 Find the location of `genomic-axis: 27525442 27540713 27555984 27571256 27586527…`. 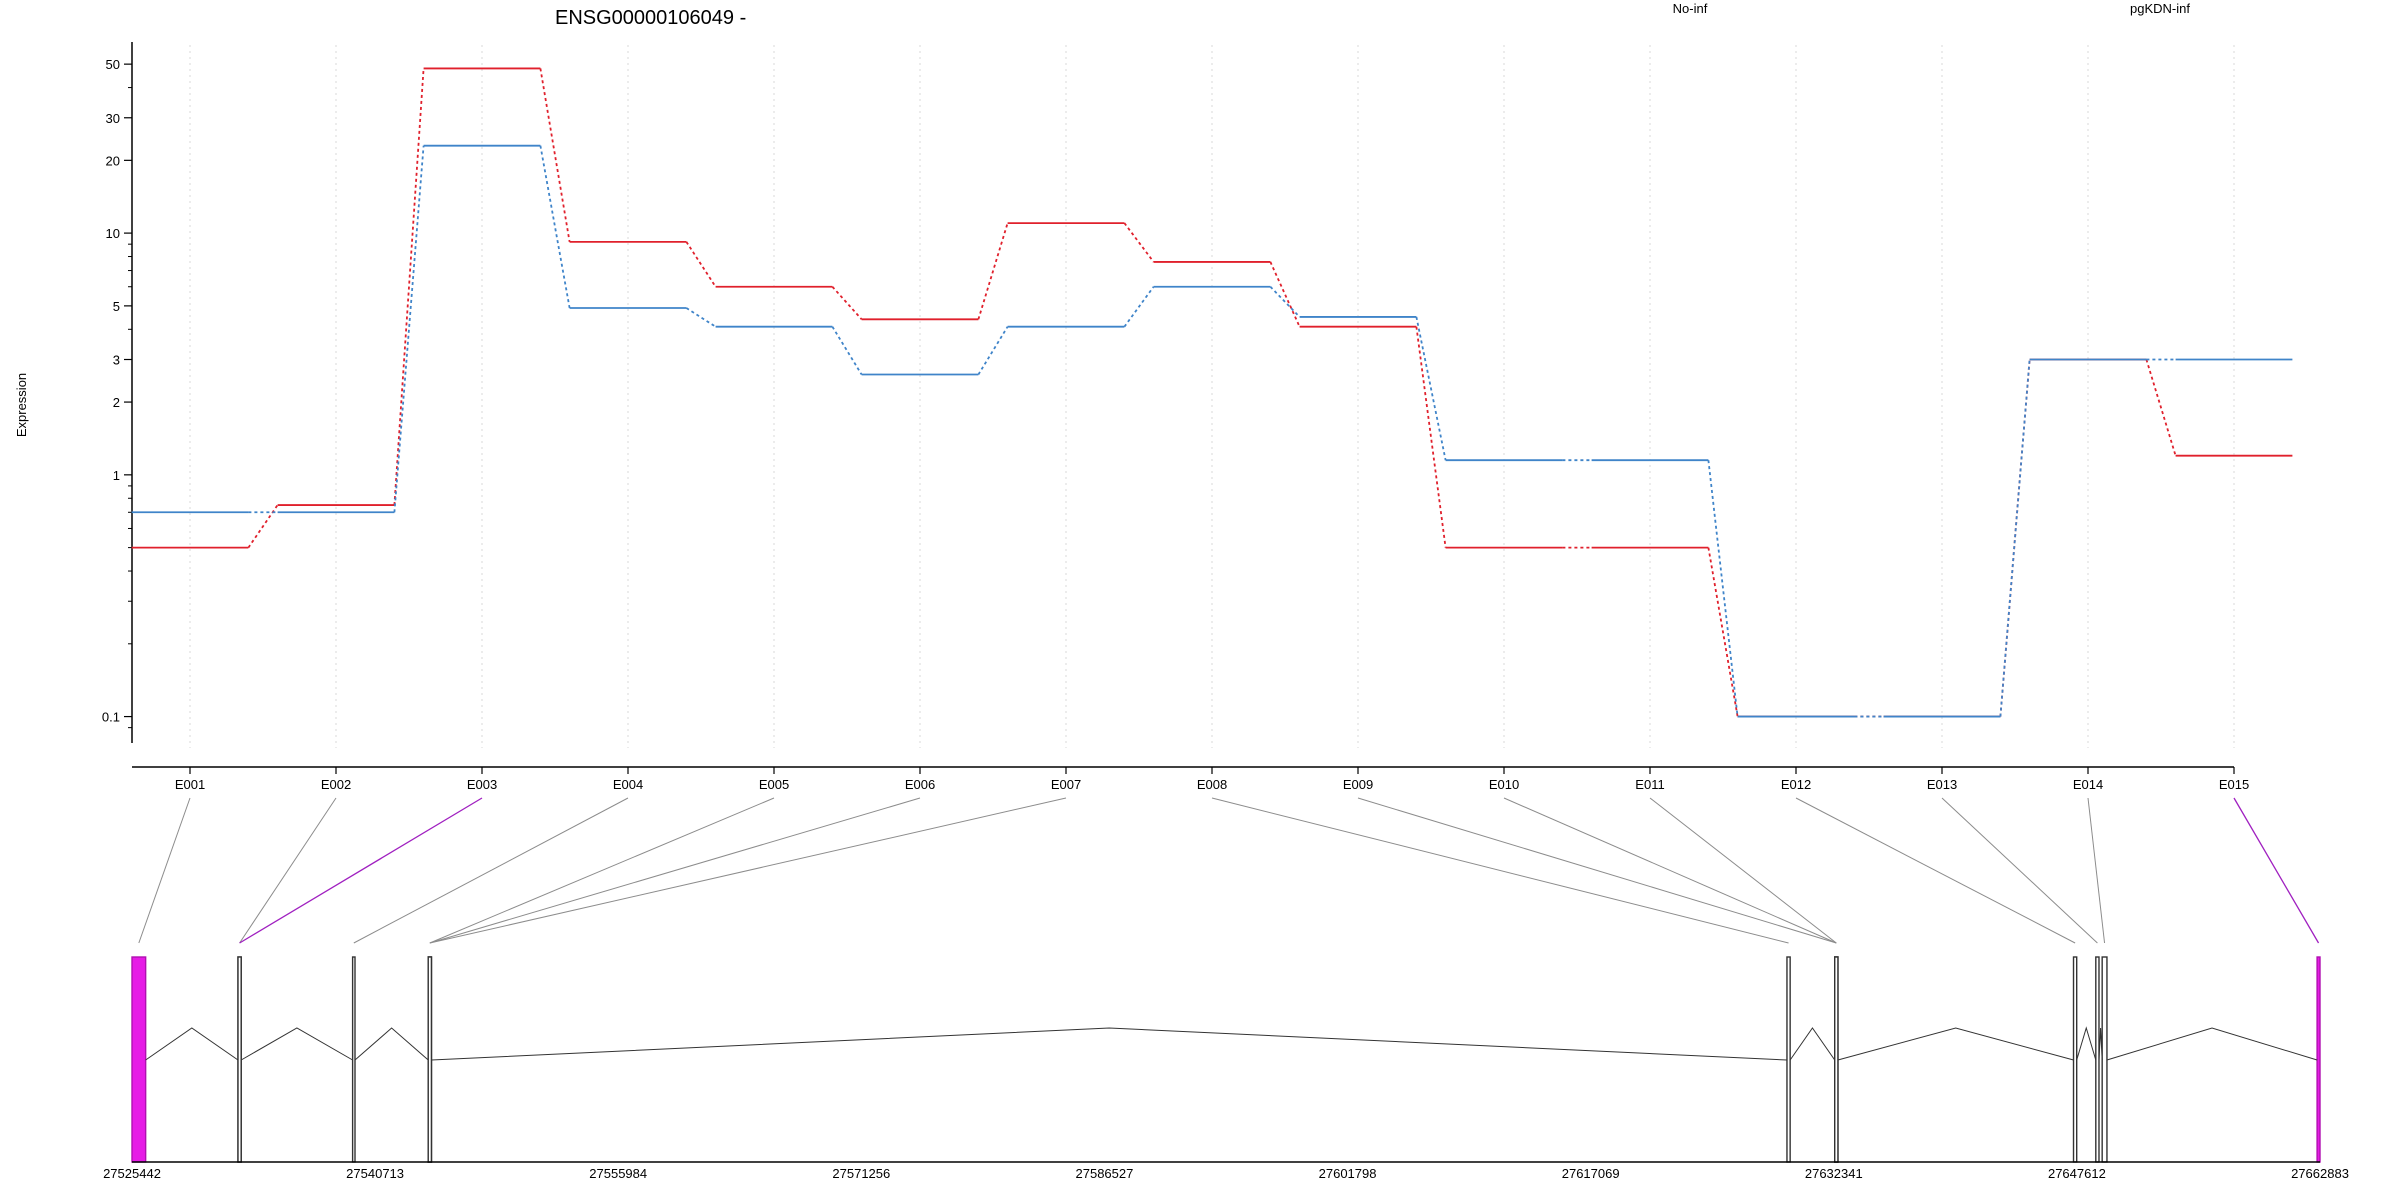

genomic-axis: 27525442 27540713 27555984 27571256 27586527… is located at coordinates (1226, 1171).